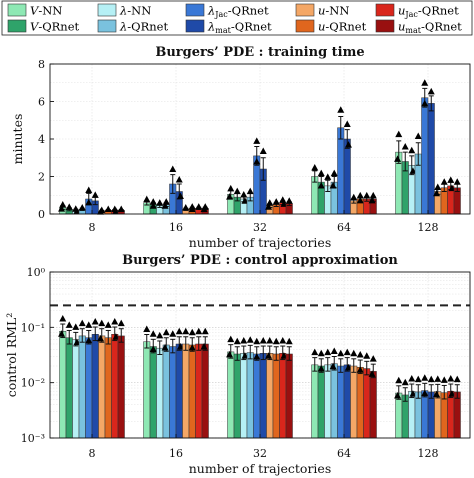 Image resolution: width=474 pixels, height=478 pixels. I want to click on y-tick-label: 10⁻³, so click(33, 438).